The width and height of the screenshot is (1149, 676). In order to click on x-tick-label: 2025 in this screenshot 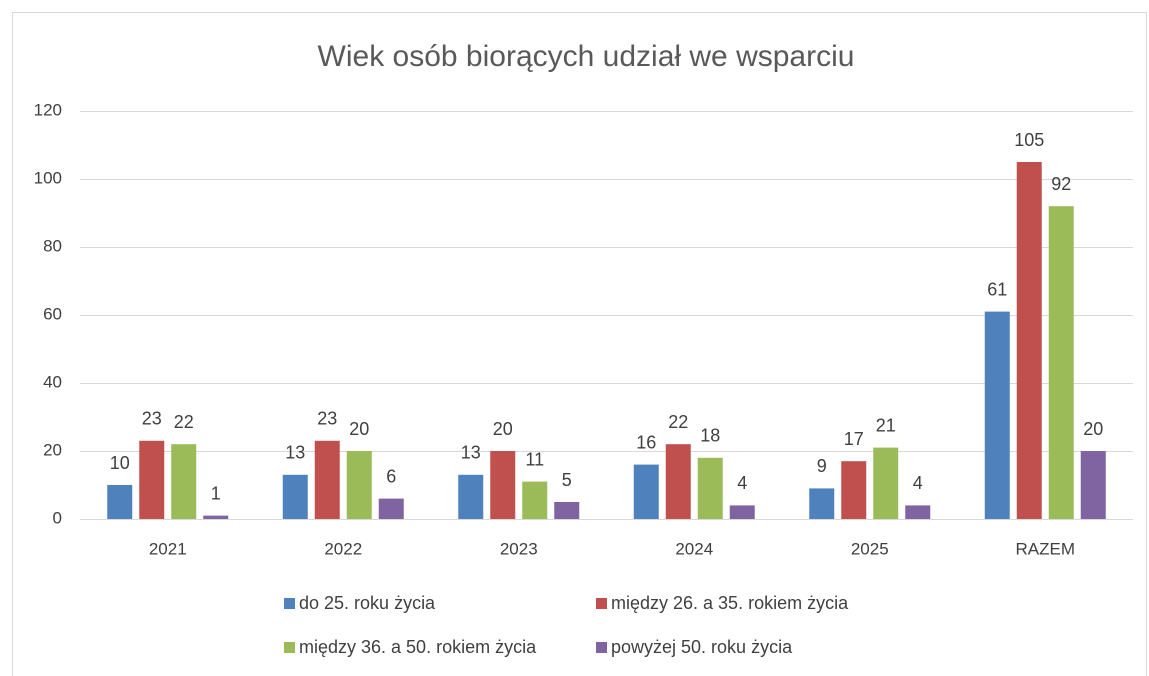, I will do `click(870, 548)`.